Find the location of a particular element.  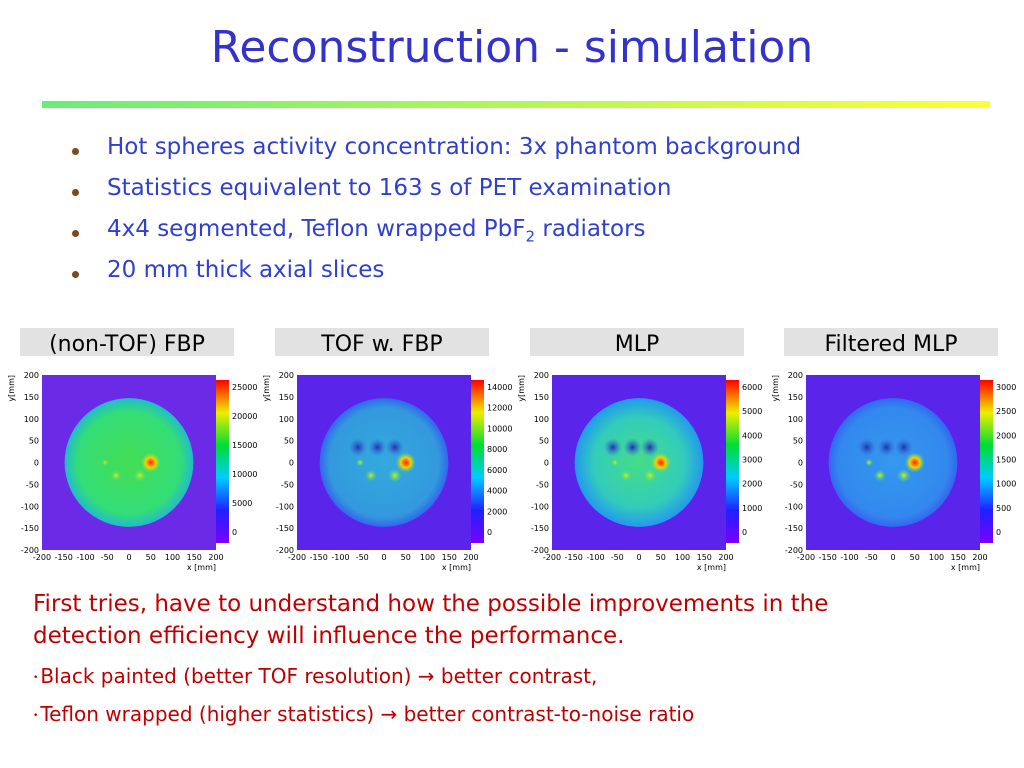

colorbar-tick-label: 10000 is located at coordinates (244, 474).